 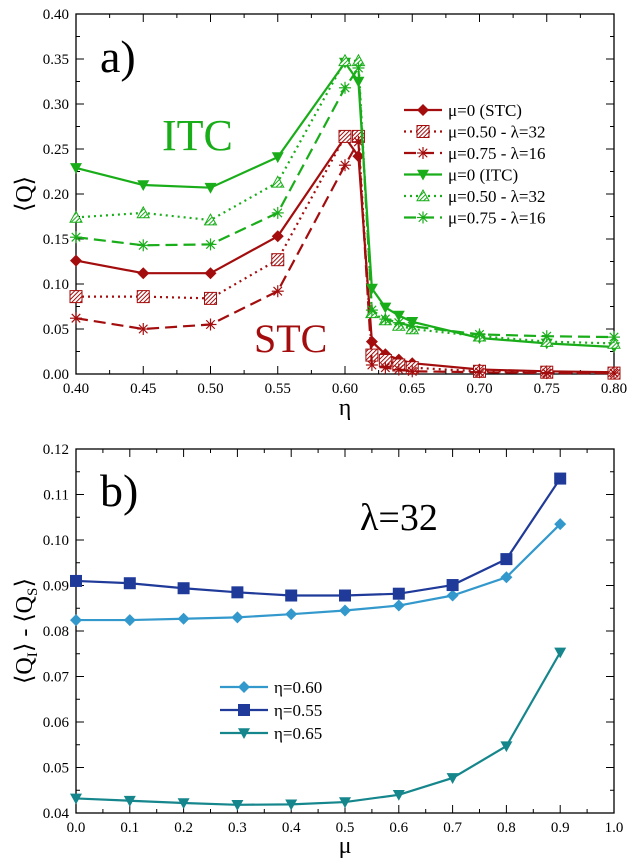 What do you see at coordinates (56, 195) in the screenshot?
I see `y-tick-label: 0.20` at bounding box center [56, 195].